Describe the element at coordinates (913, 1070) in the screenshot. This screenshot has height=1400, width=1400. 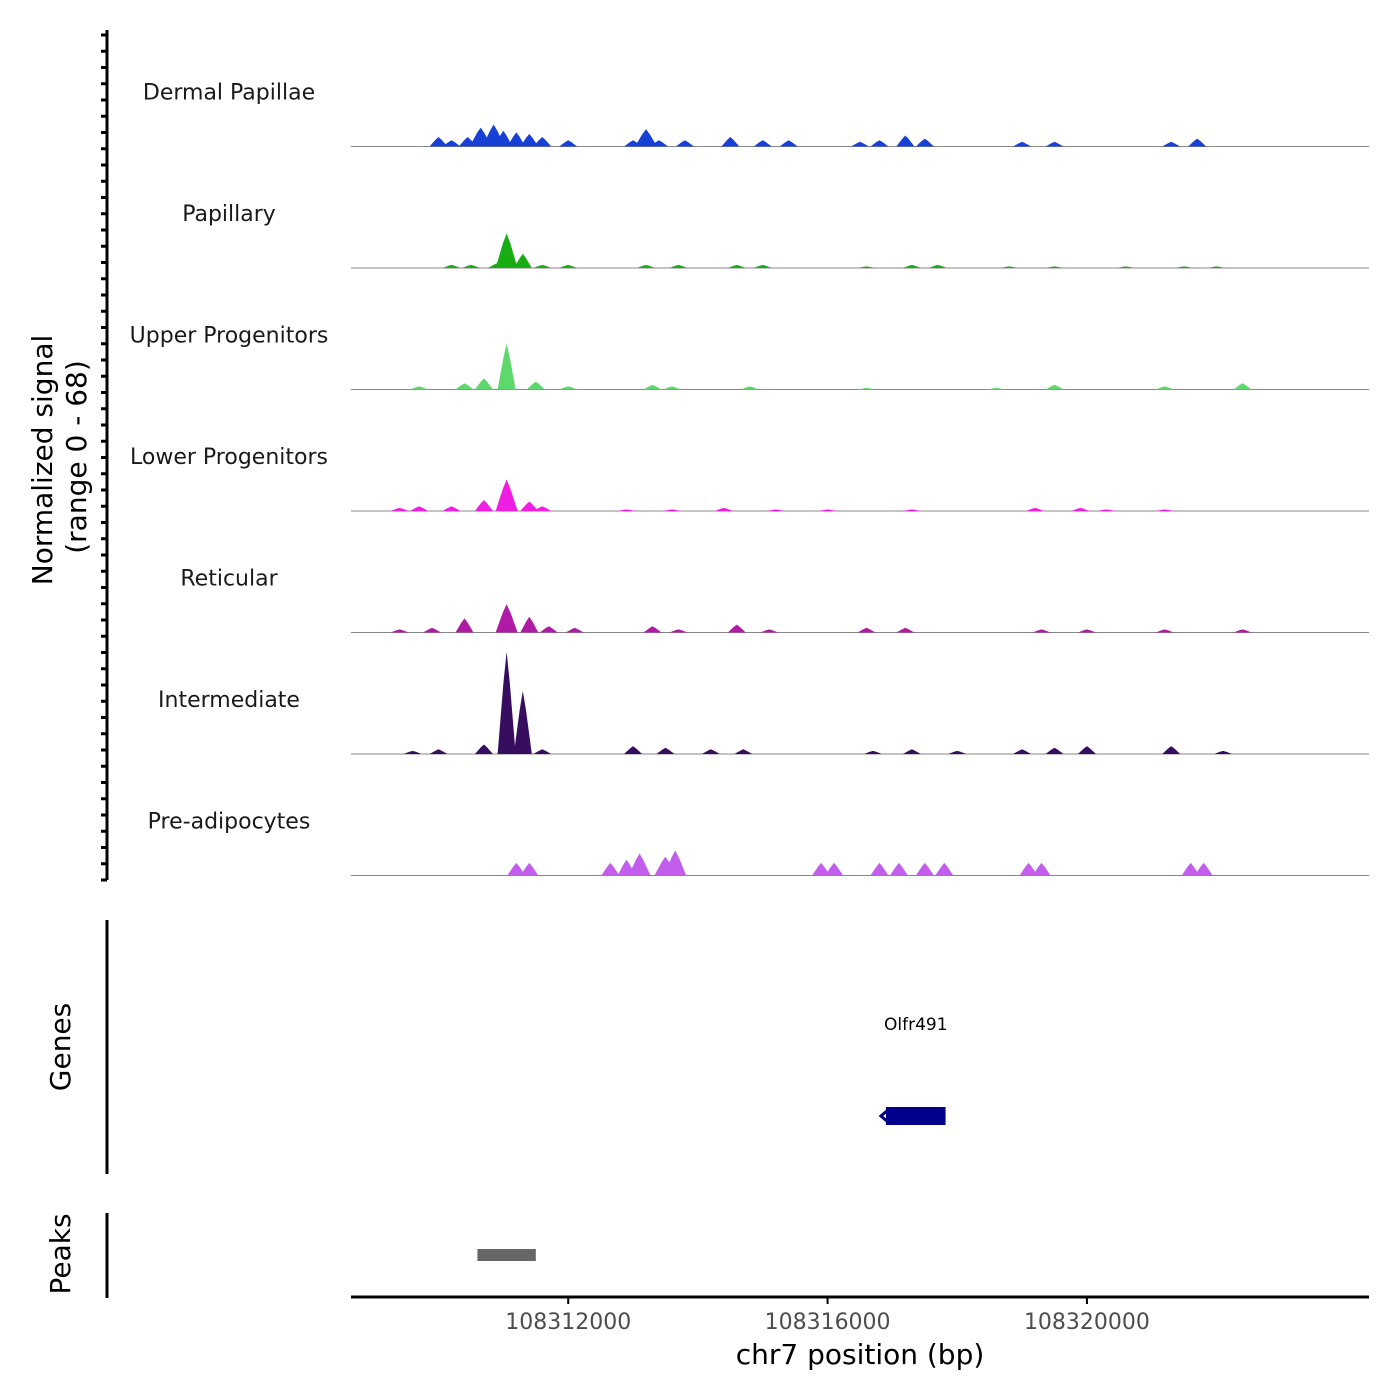
I see `gene-track: Olfr491` at that location.